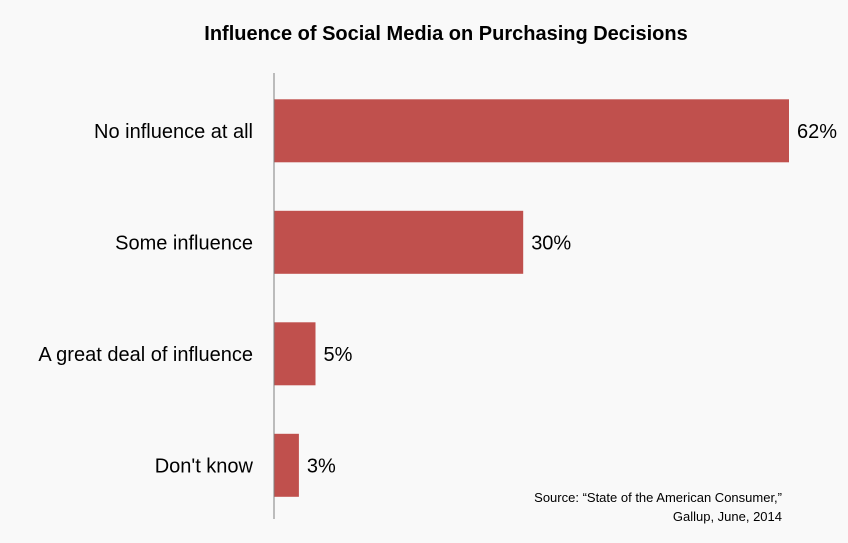 The height and width of the screenshot is (543, 848). What do you see at coordinates (321, 466) in the screenshot?
I see `data-label: 3%` at bounding box center [321, 466].